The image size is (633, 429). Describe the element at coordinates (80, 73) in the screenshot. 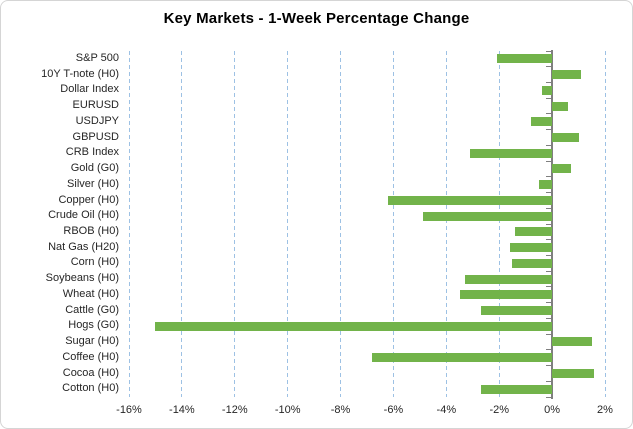

I see `category-label: 10Y T-note (H0)` at that location.